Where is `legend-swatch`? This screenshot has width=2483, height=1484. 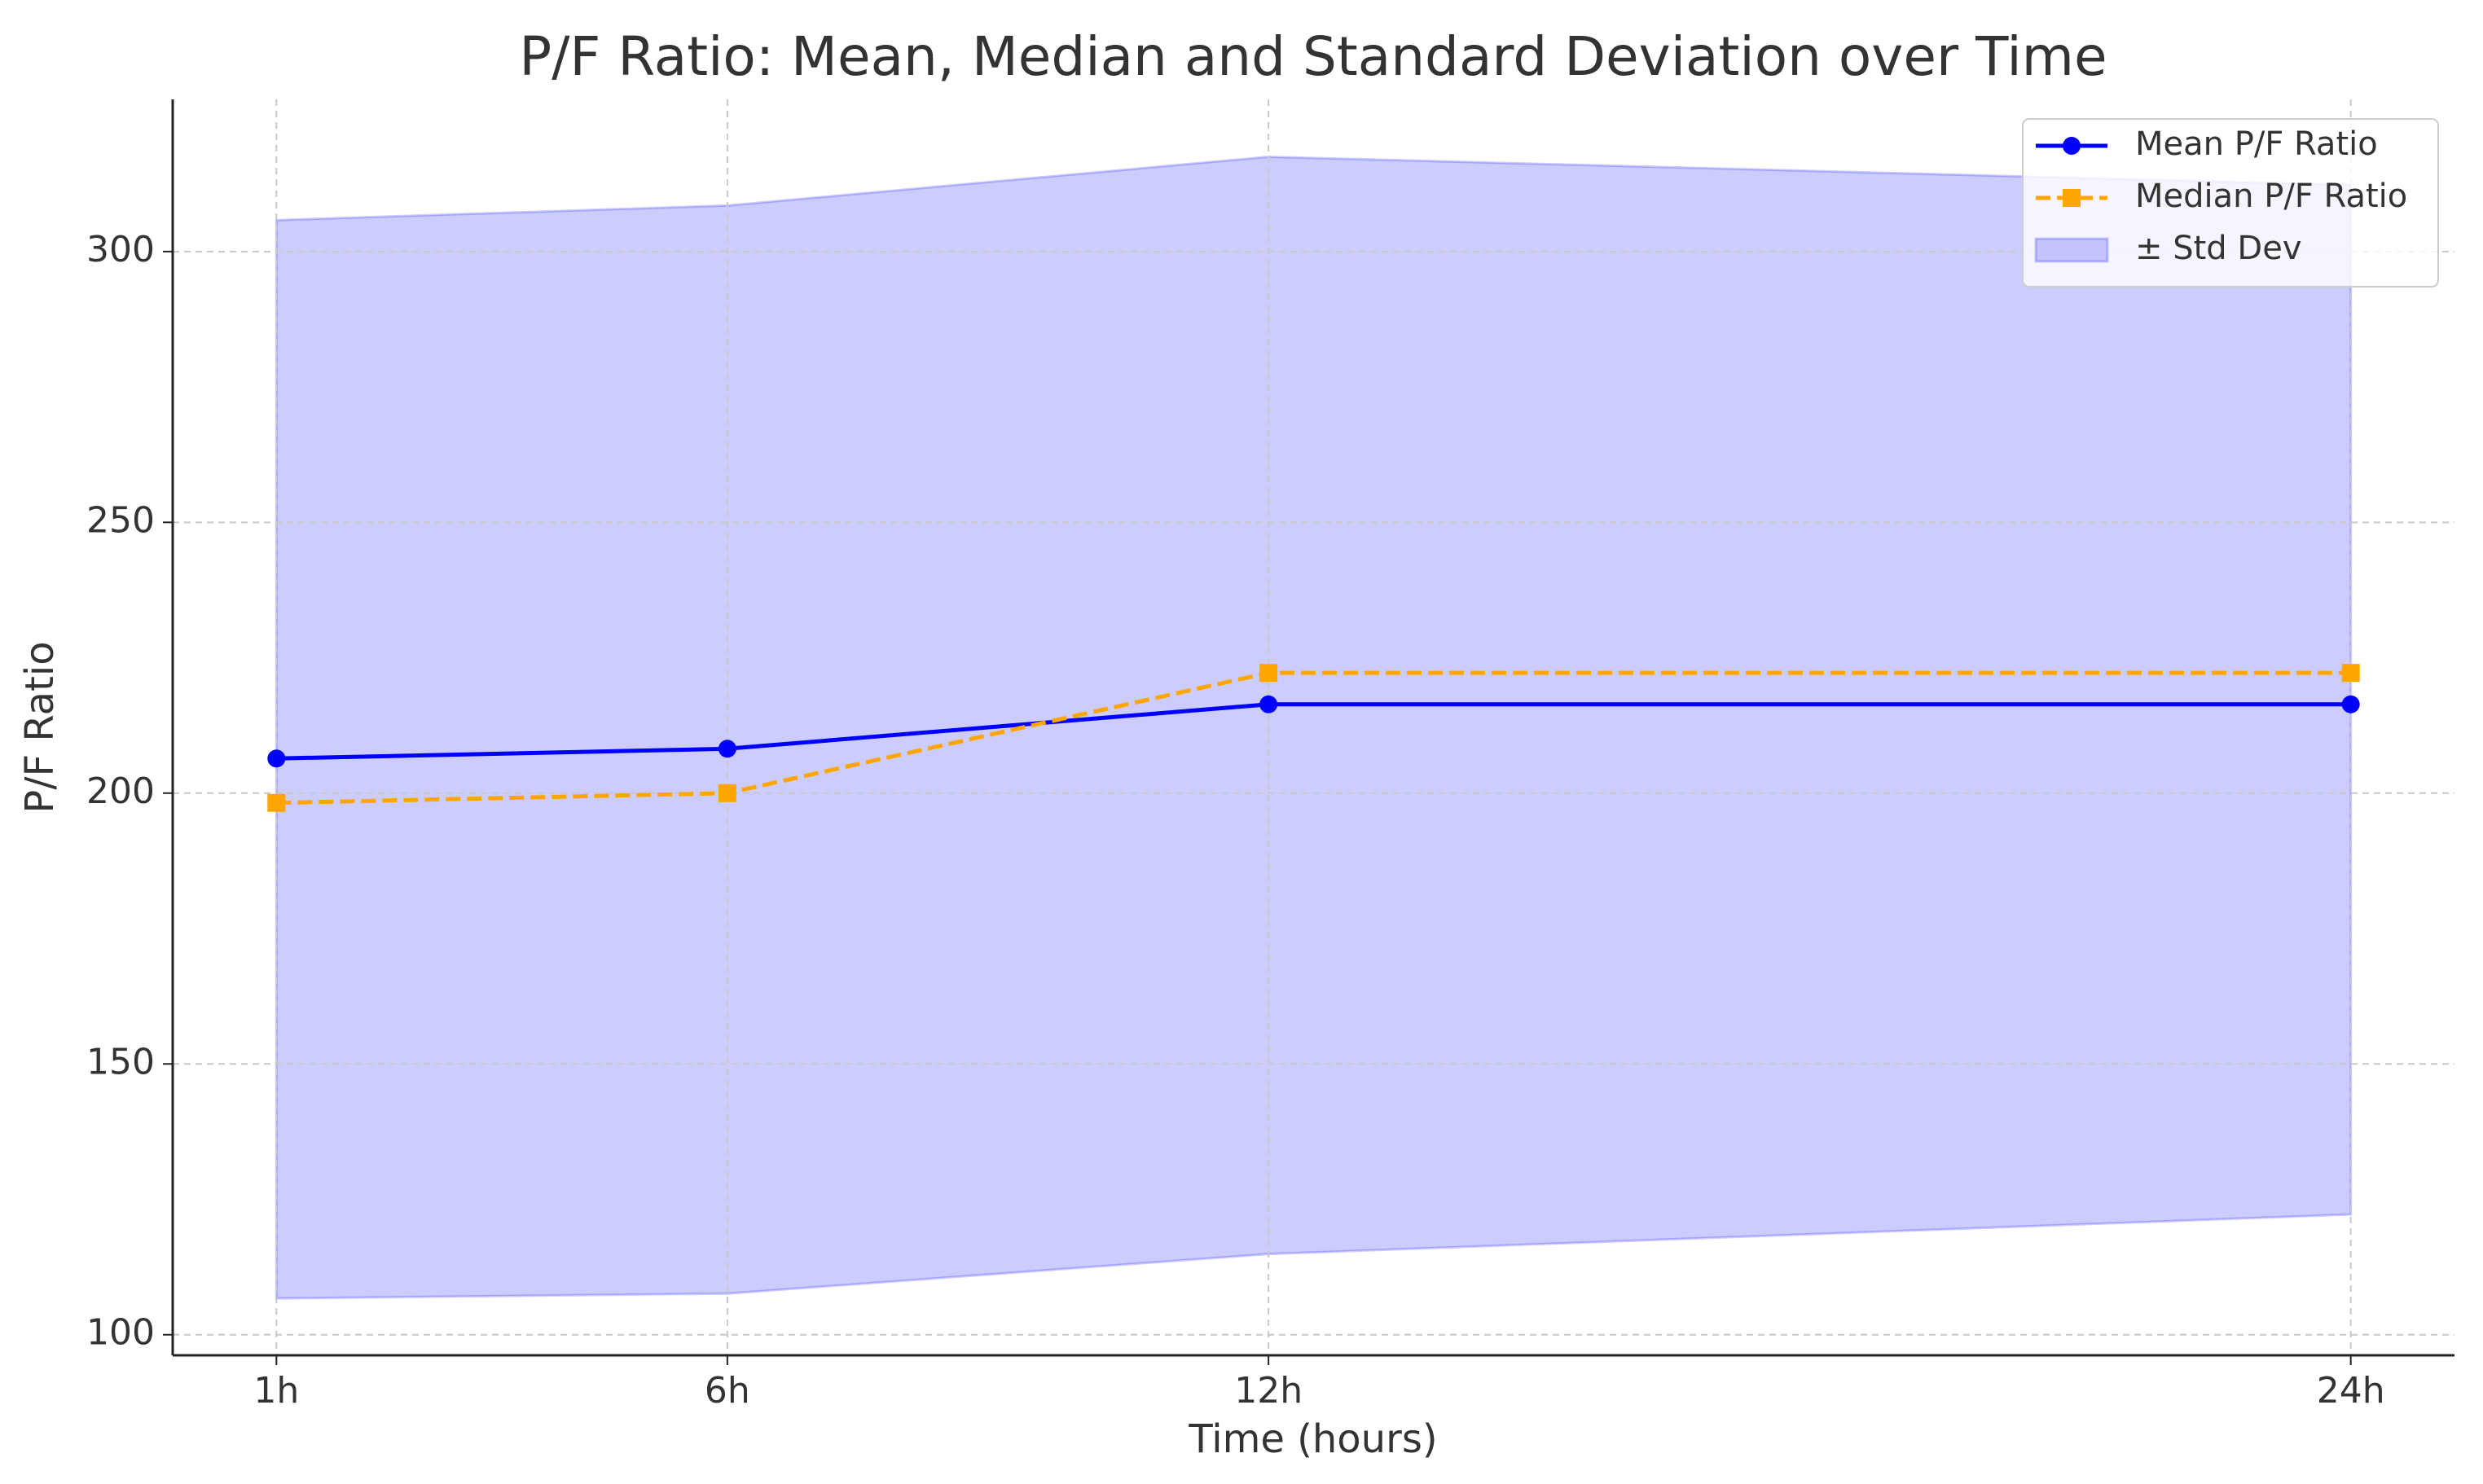 legend-swatch is located at coordinates (2071, 250).